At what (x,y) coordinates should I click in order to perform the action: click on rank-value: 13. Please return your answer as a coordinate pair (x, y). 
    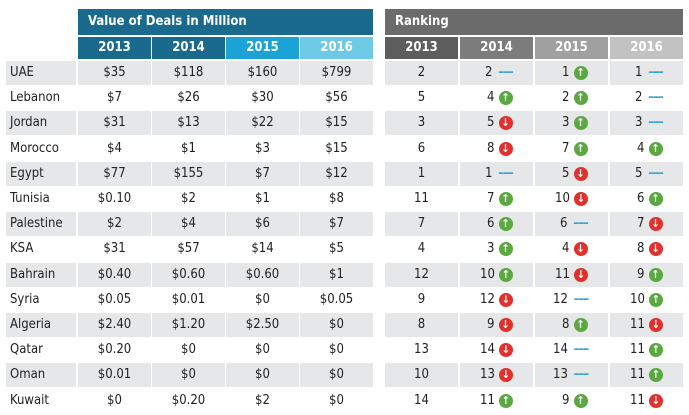
    Looking at the image, I should click on (421, 350).